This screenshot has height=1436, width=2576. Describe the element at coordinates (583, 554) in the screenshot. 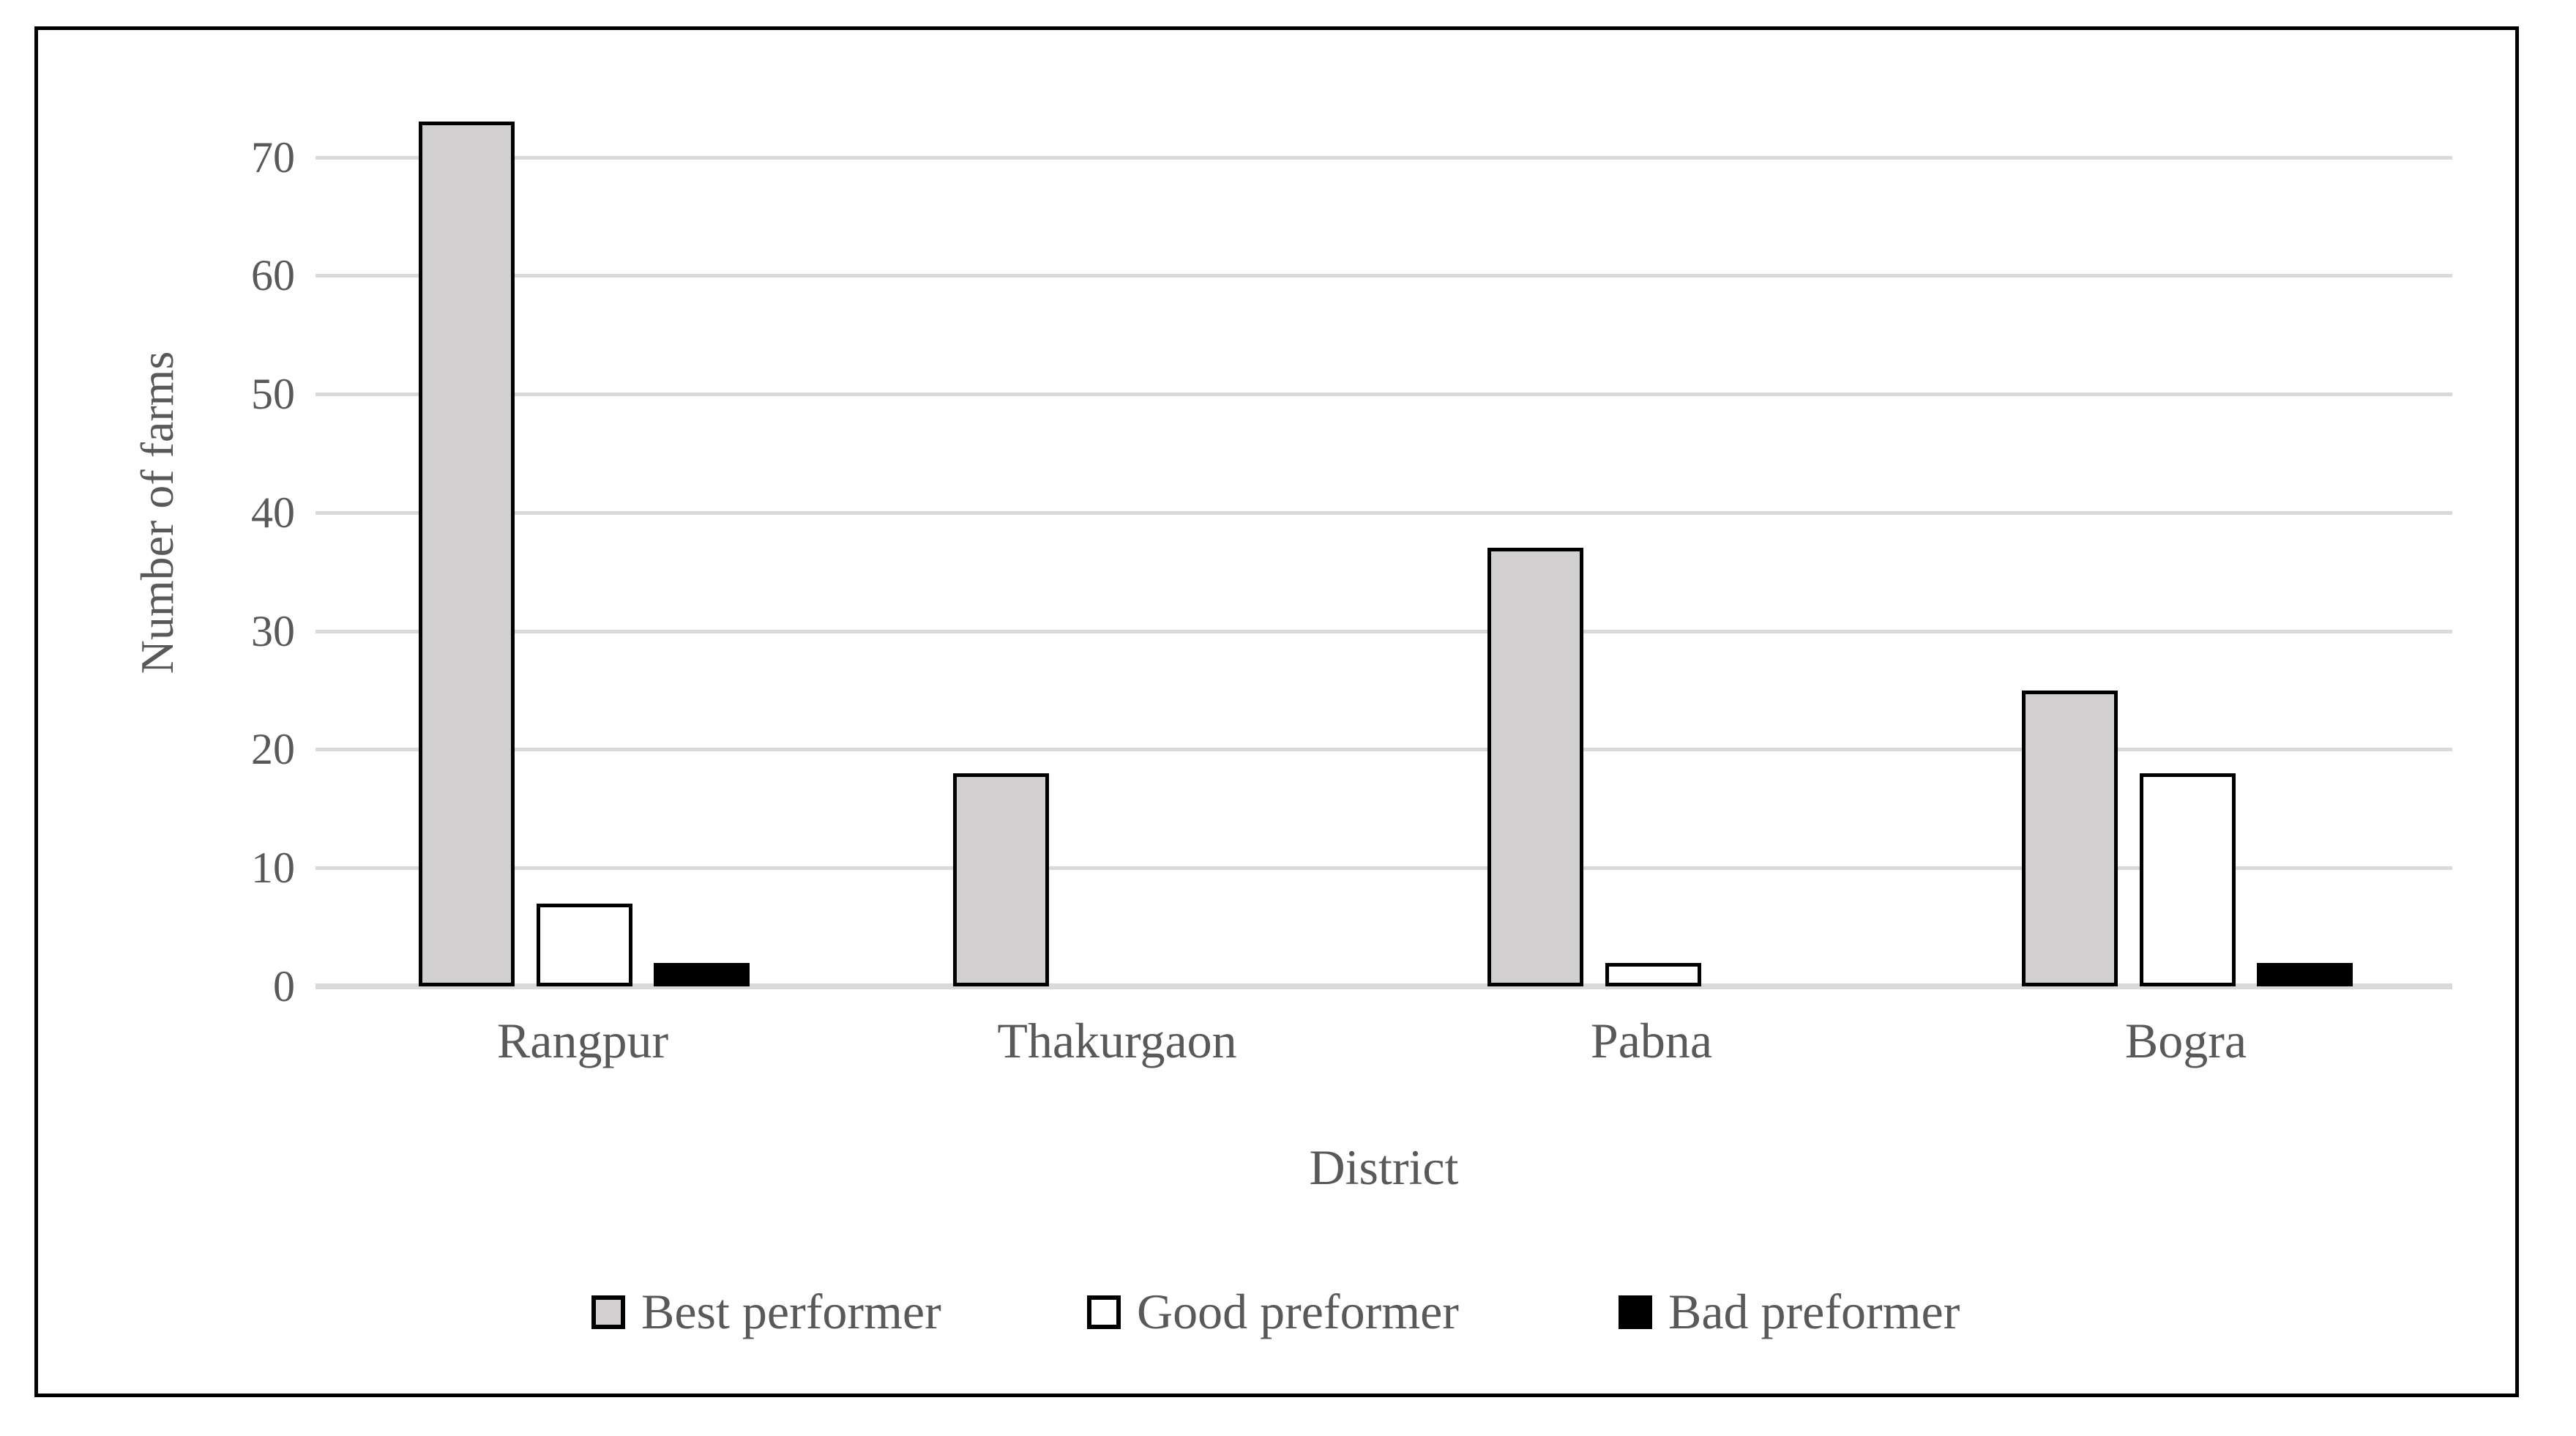

I see `bar-group-rangpur` at that location.